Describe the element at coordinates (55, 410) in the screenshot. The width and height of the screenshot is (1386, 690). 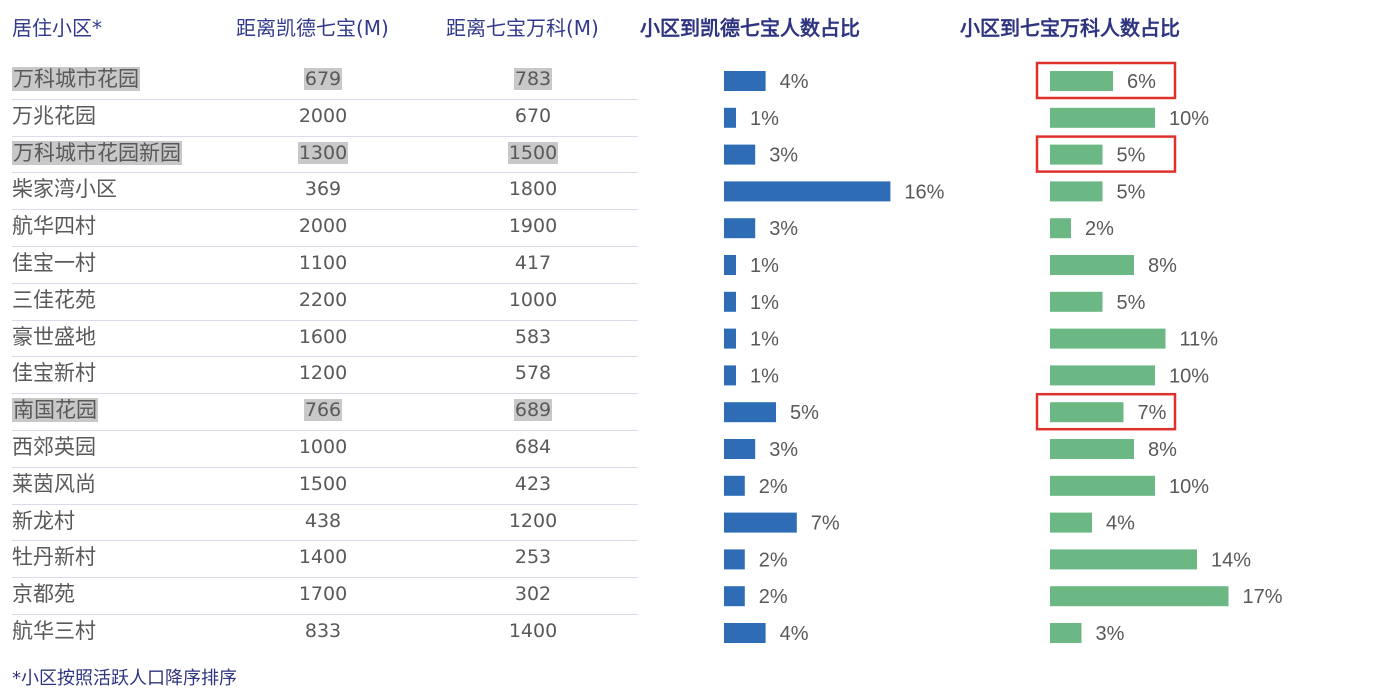
I see `row-name: 南国花园` at that location.